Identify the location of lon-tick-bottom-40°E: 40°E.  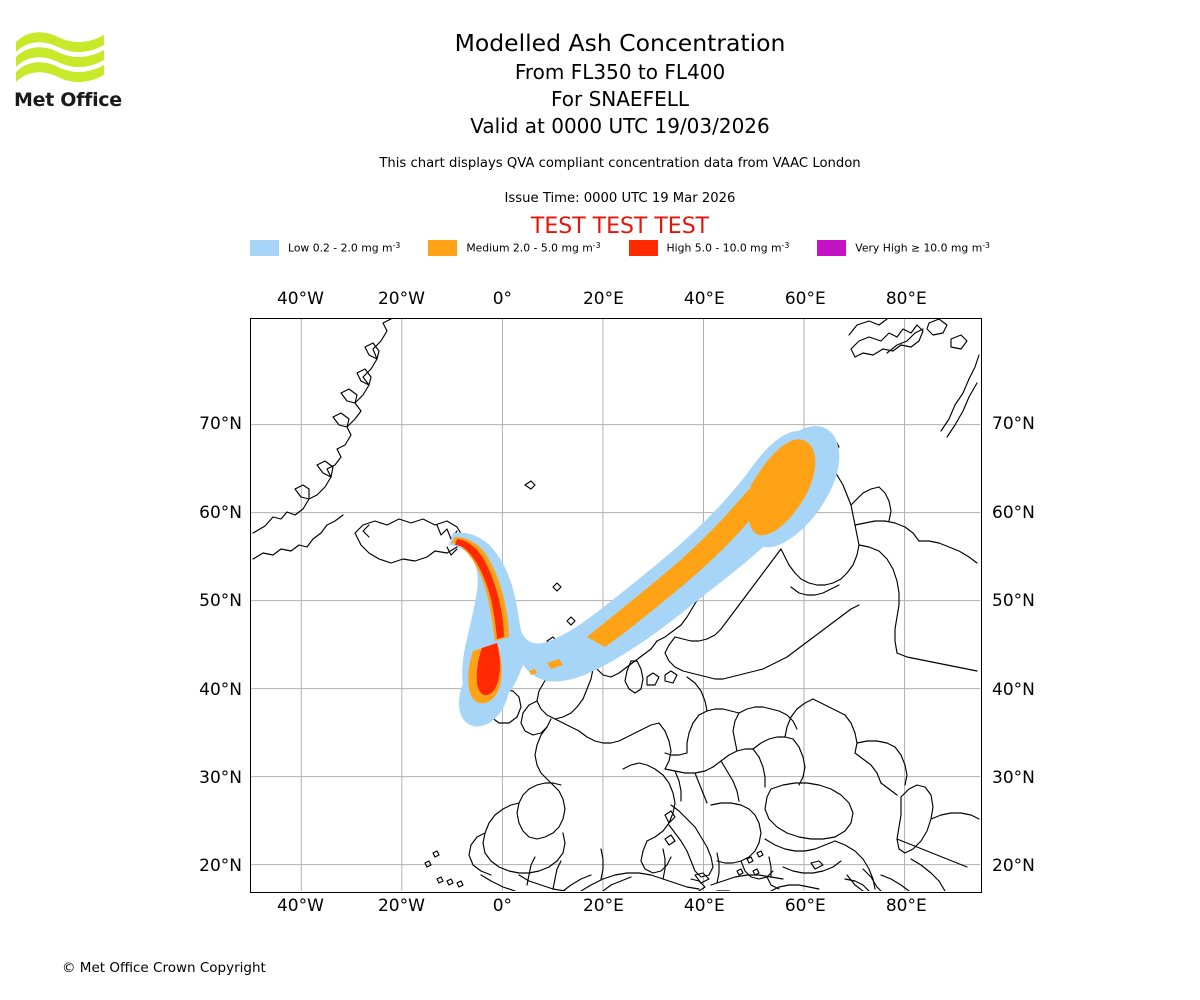
(704, 906).